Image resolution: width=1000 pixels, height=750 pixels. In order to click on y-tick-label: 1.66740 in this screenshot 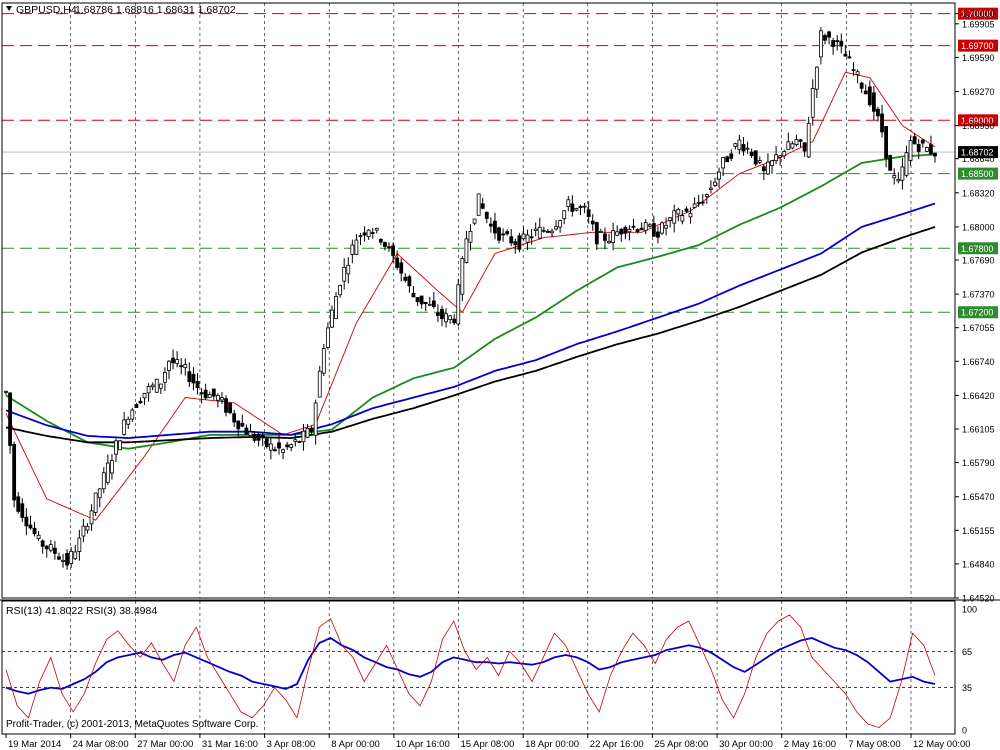, I will do `click(978, 362)`.